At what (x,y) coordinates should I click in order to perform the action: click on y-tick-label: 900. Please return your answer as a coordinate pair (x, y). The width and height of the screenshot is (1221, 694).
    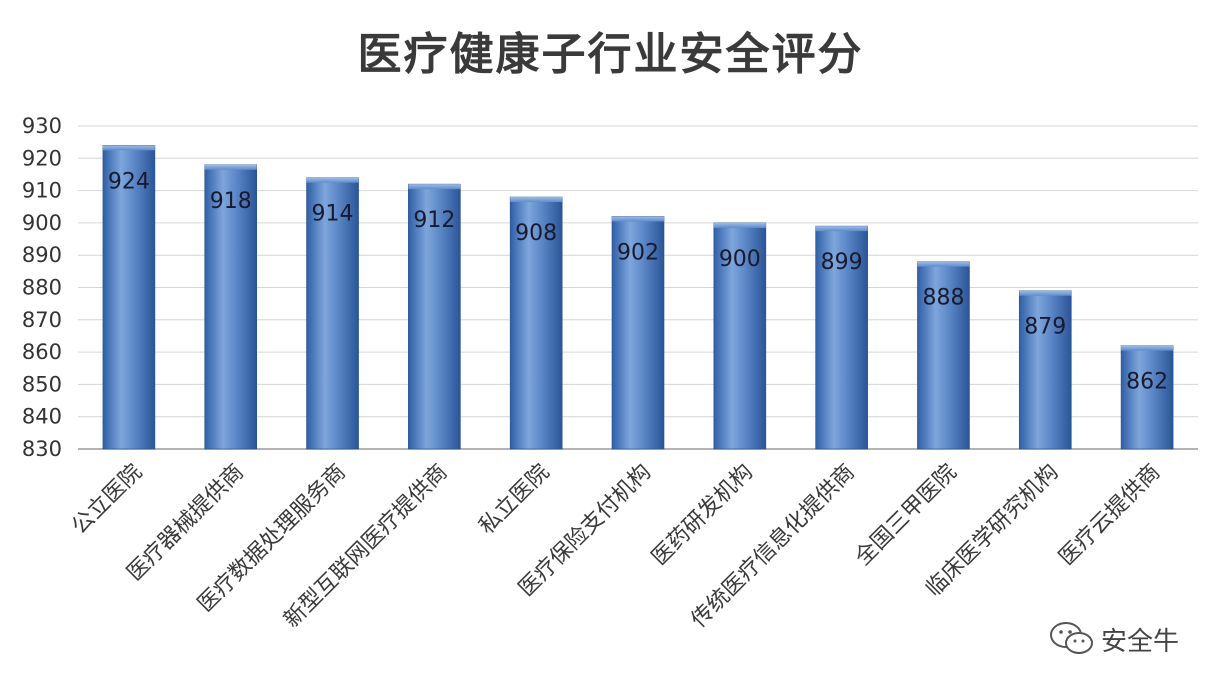
    Looking at the image, I should click on (42, 223).